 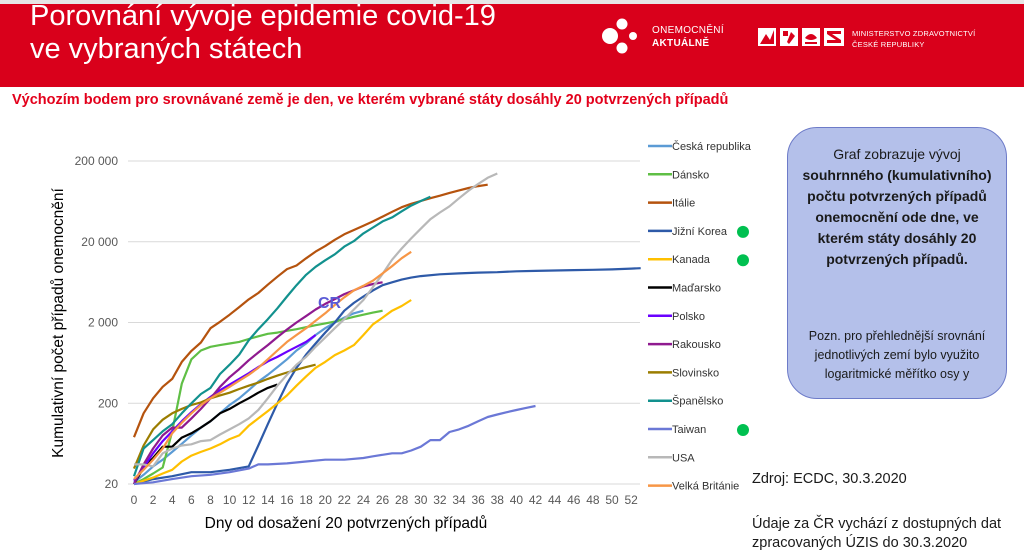 I want to click on series-line-kanada, so click(x=272, y=392).